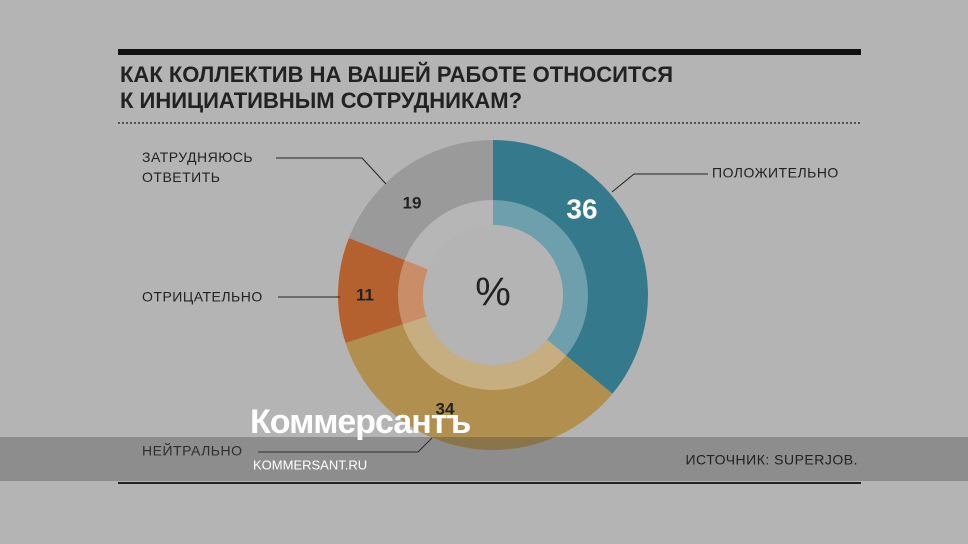  What do you see at coordinates (775, 173) in the screenshot?
I see `category-label: ПОЛОЖИТЕЛЬНО` at bounding box center [775, 173].